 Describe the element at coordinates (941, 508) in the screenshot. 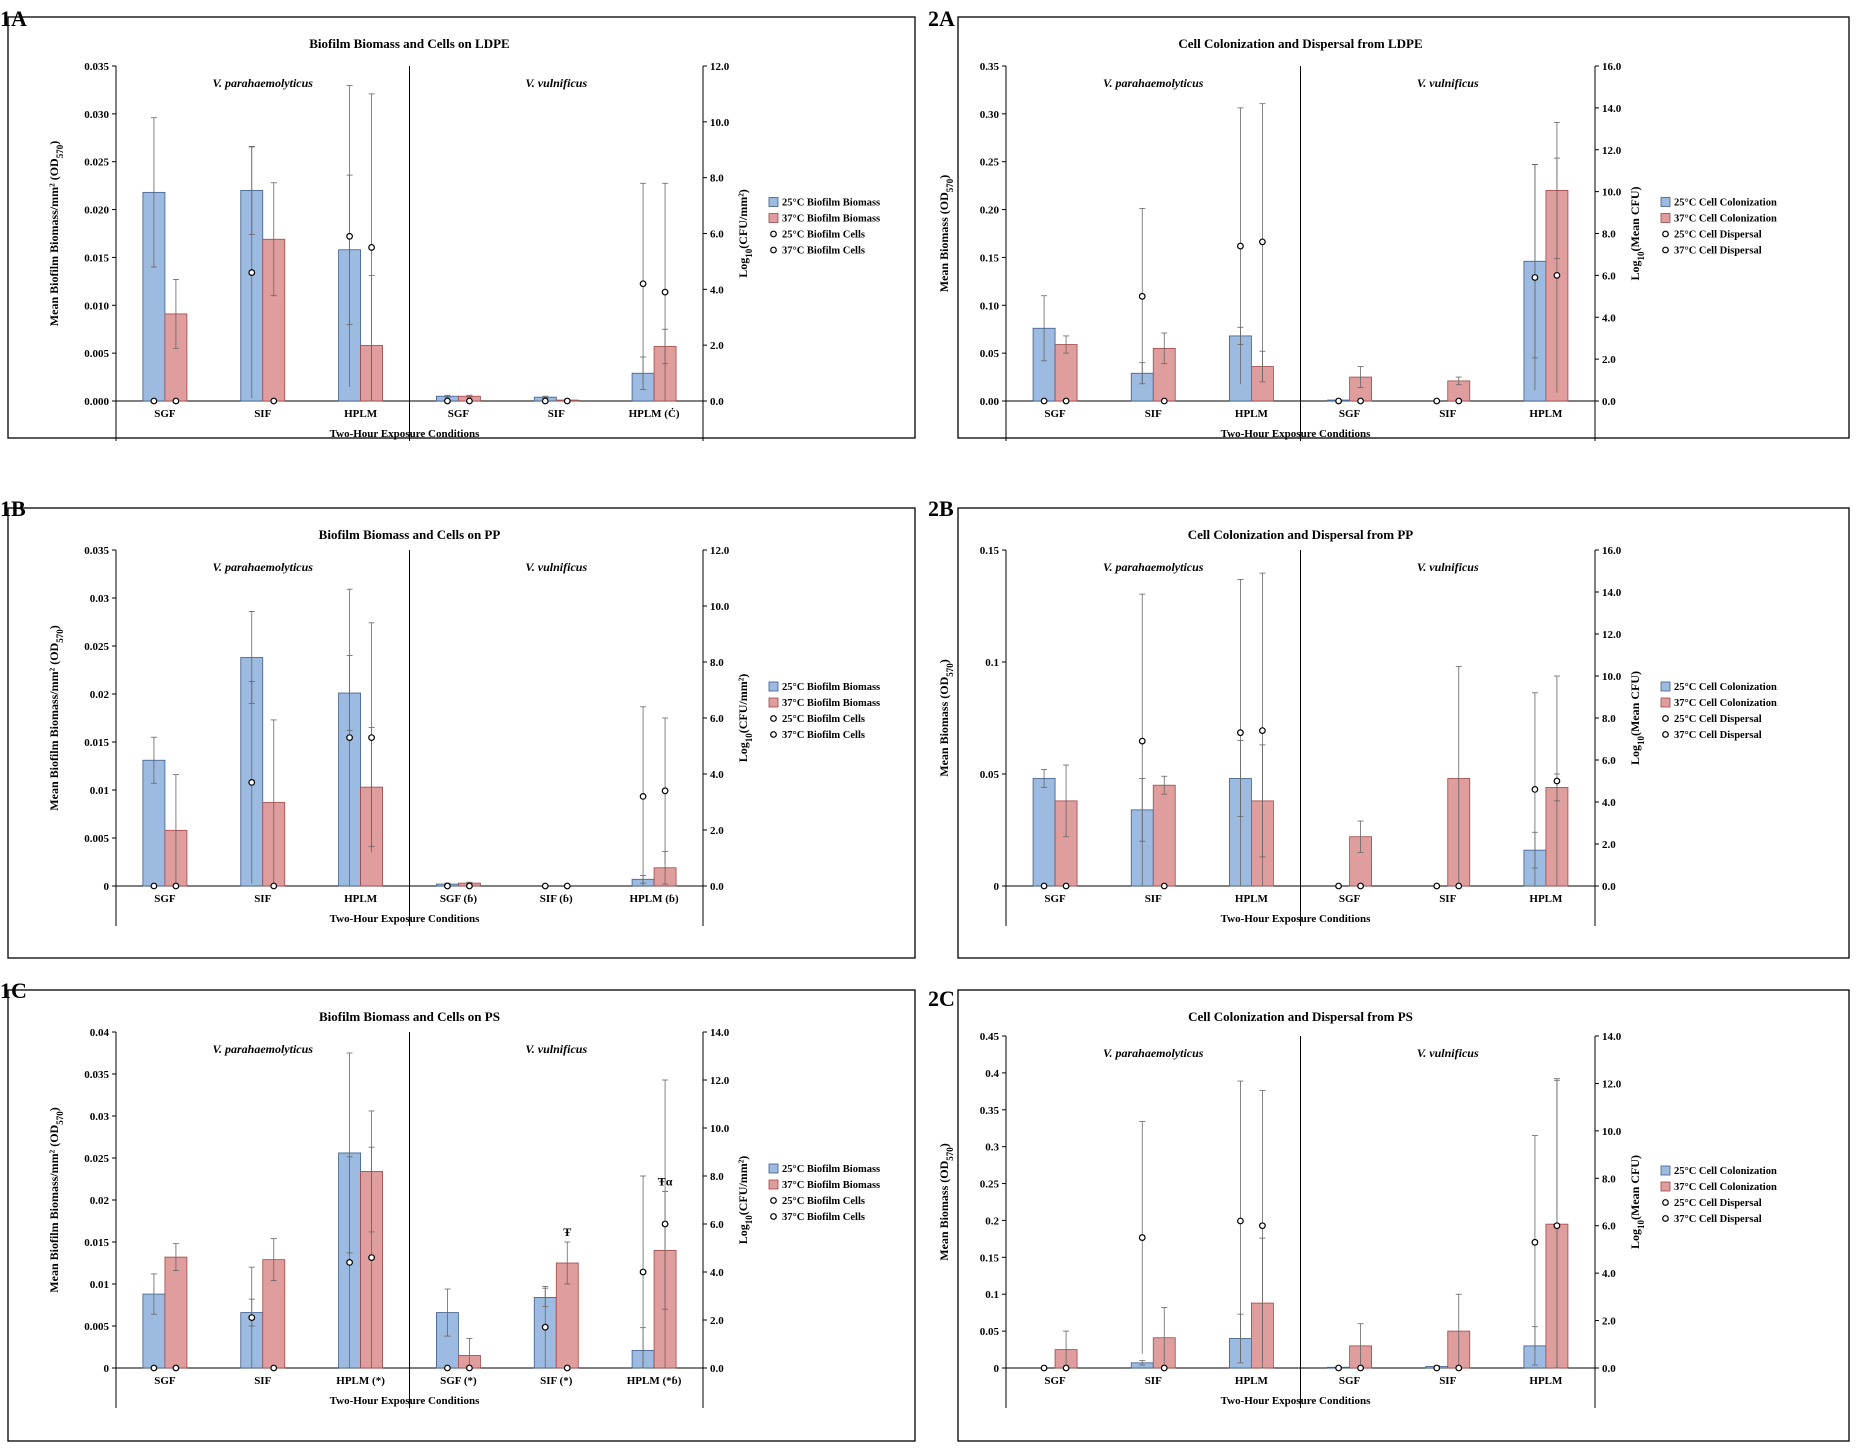

I see `panel-label: 2B` at that location.